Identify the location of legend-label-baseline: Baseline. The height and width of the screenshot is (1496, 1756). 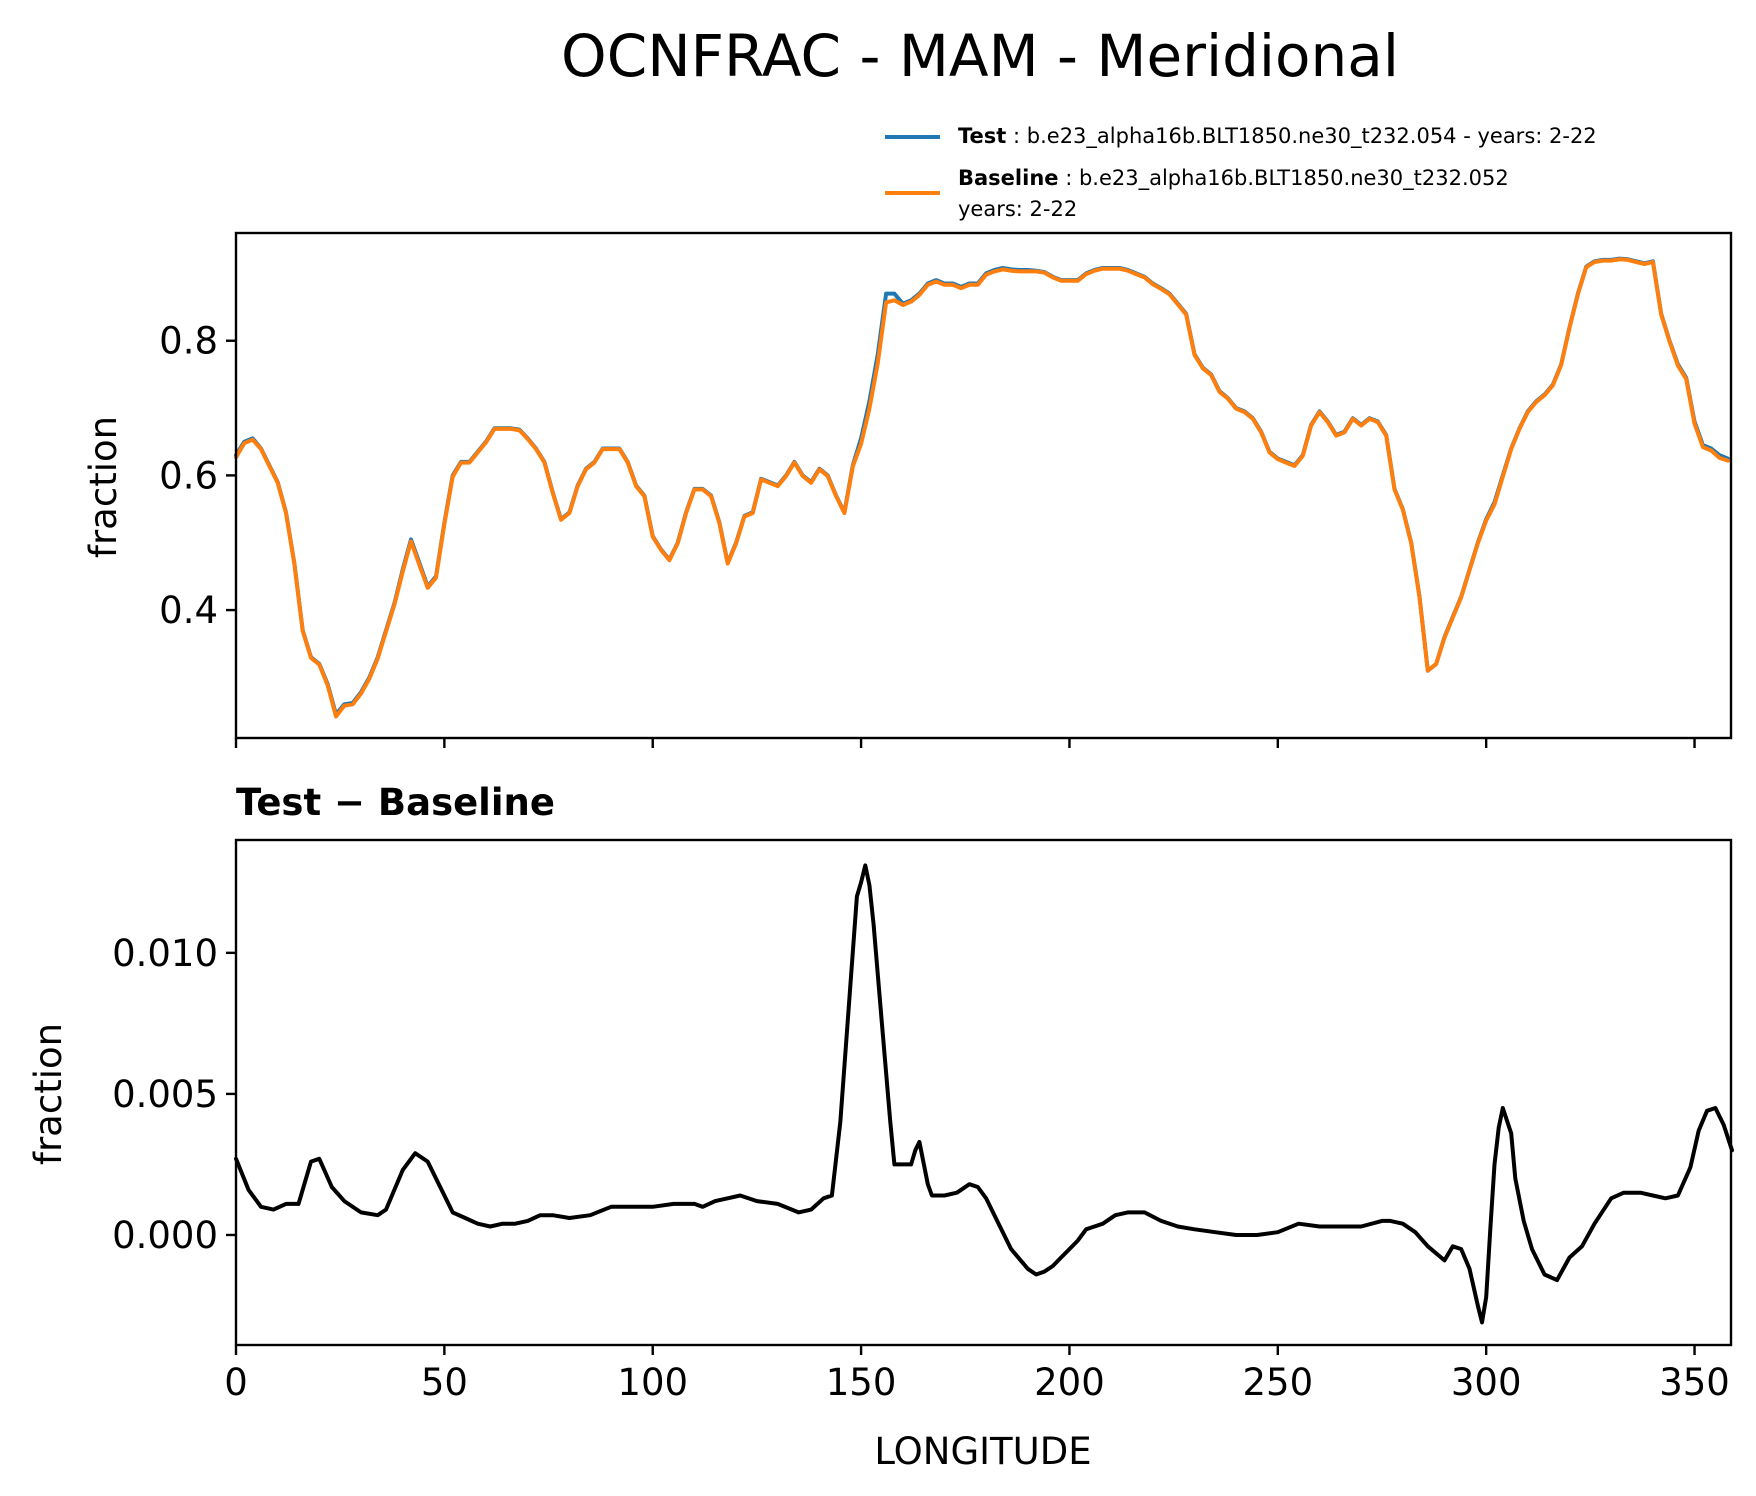
(1008, 178).